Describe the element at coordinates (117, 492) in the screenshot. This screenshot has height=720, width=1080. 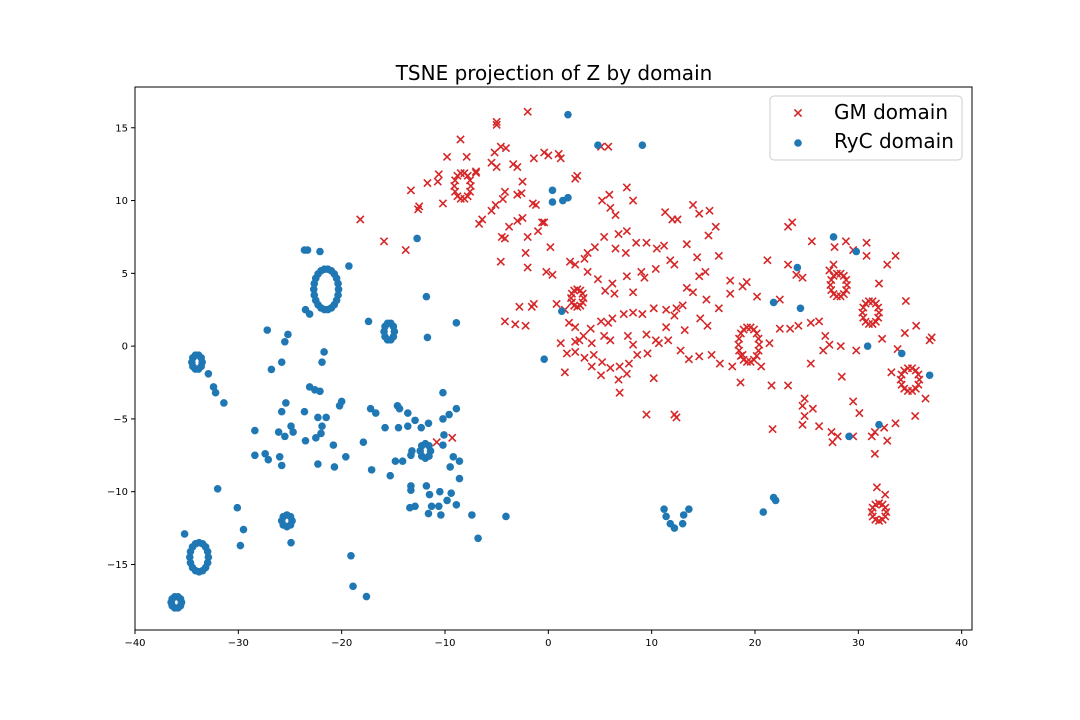
I see `y-tick-label: −10` at that location.